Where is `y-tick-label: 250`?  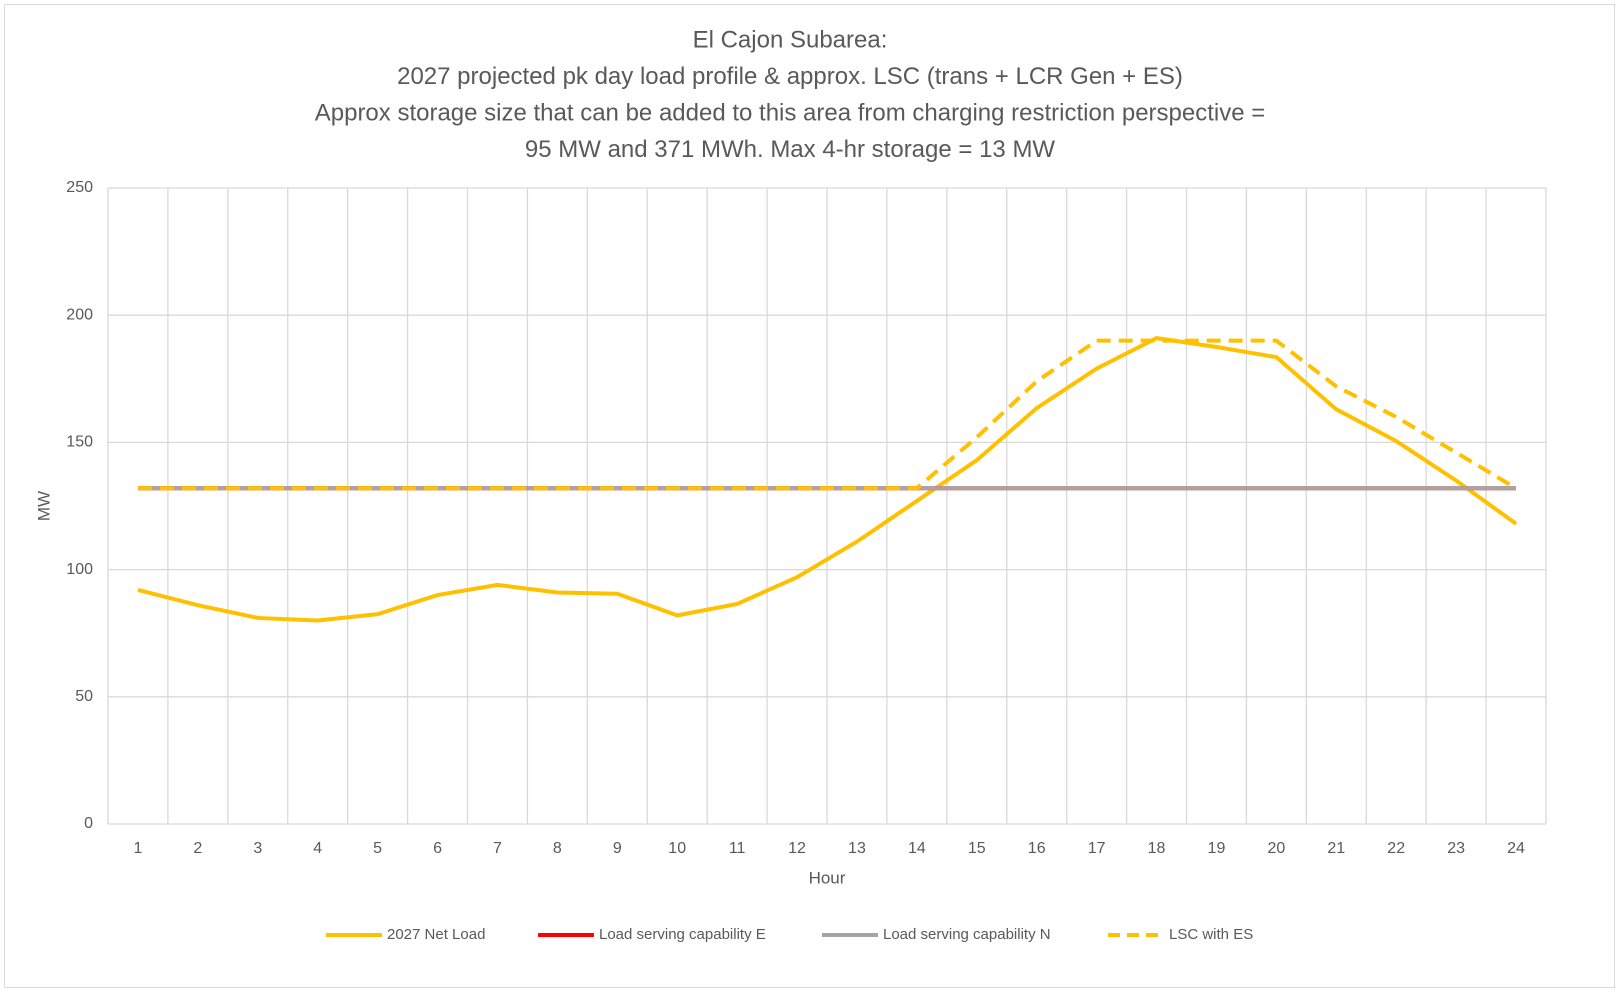 y-tick-label: 250 is located at coordinates (79, 187).